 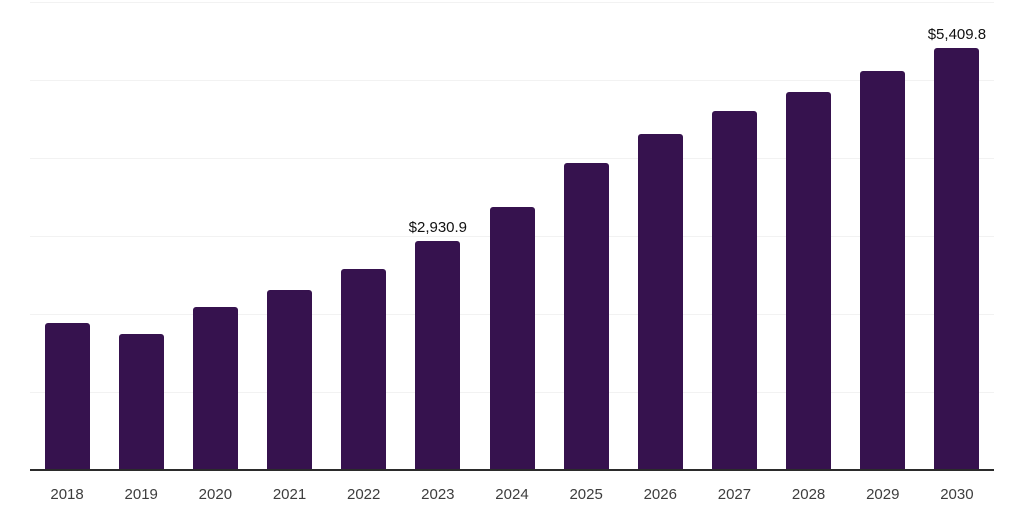 What do you see at coordinates (957, 35) in the screenshot?
I see `data-label-2030: $5,409.8` at bounding box center [957, 35].